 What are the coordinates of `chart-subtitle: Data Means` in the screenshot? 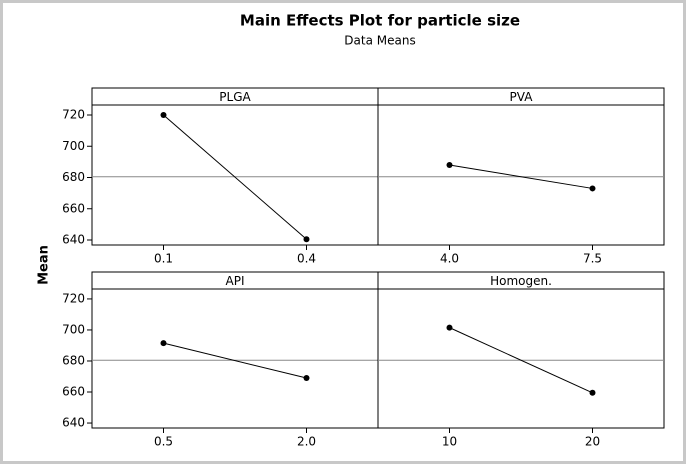 It's located at (379, 41).